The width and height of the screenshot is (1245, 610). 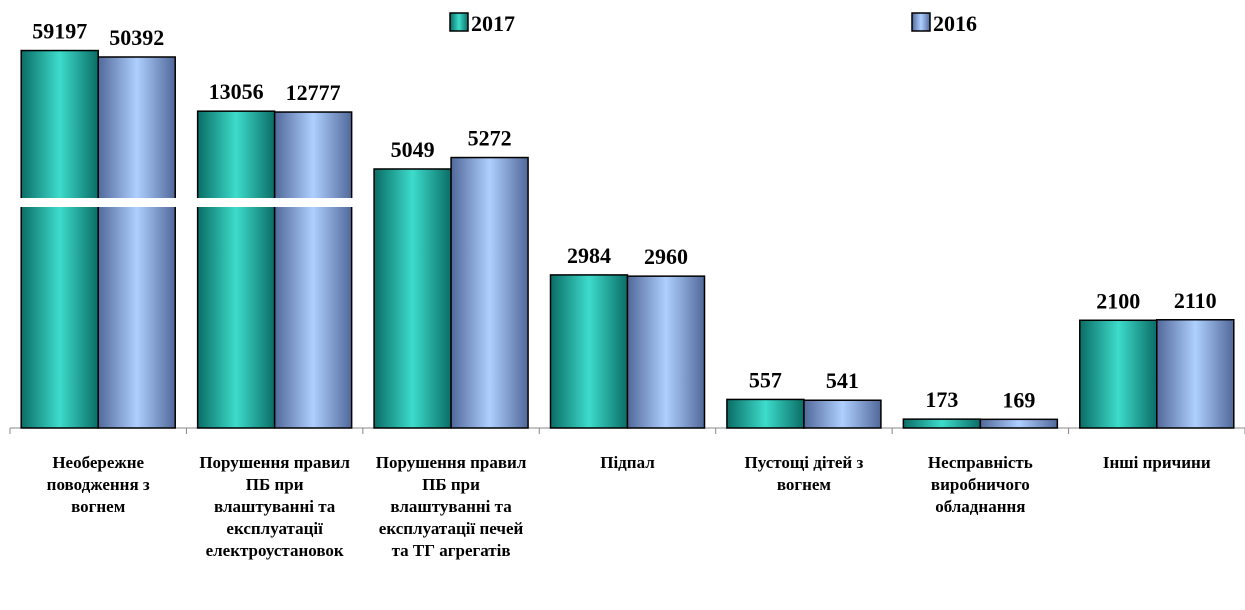 I want to click on data-label: 13056, so click(x=236, y=91).